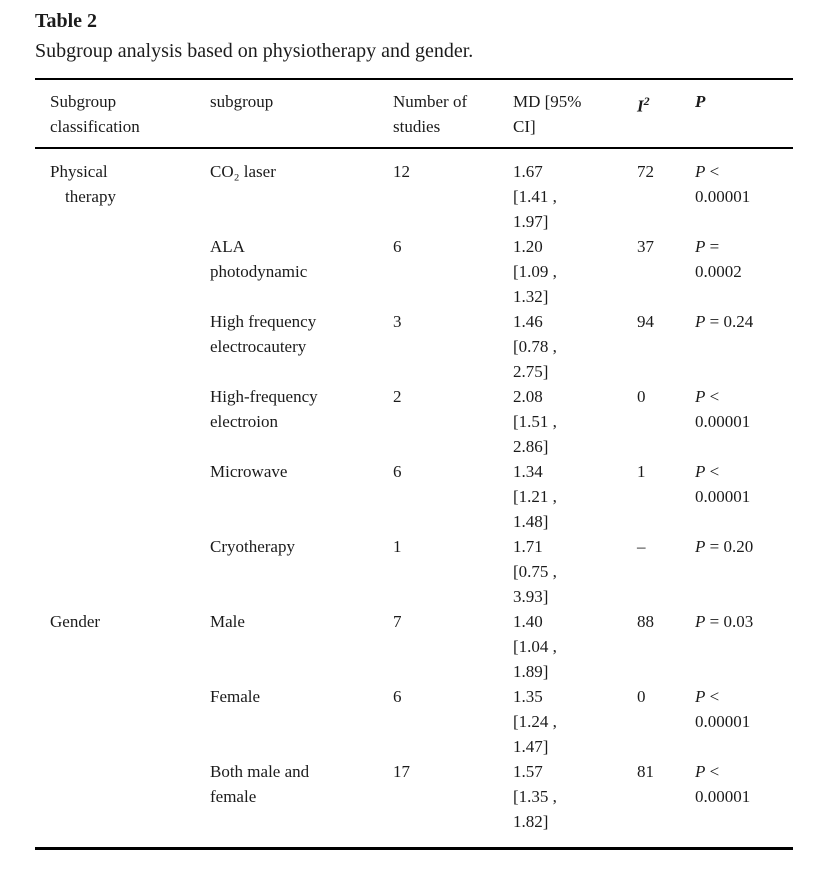 The height and width of the screenshot is (876, 822). Describe the element at coordinates (724, 546) in the screenshot. I see `cell-p-value: P = 0.20` at that location.